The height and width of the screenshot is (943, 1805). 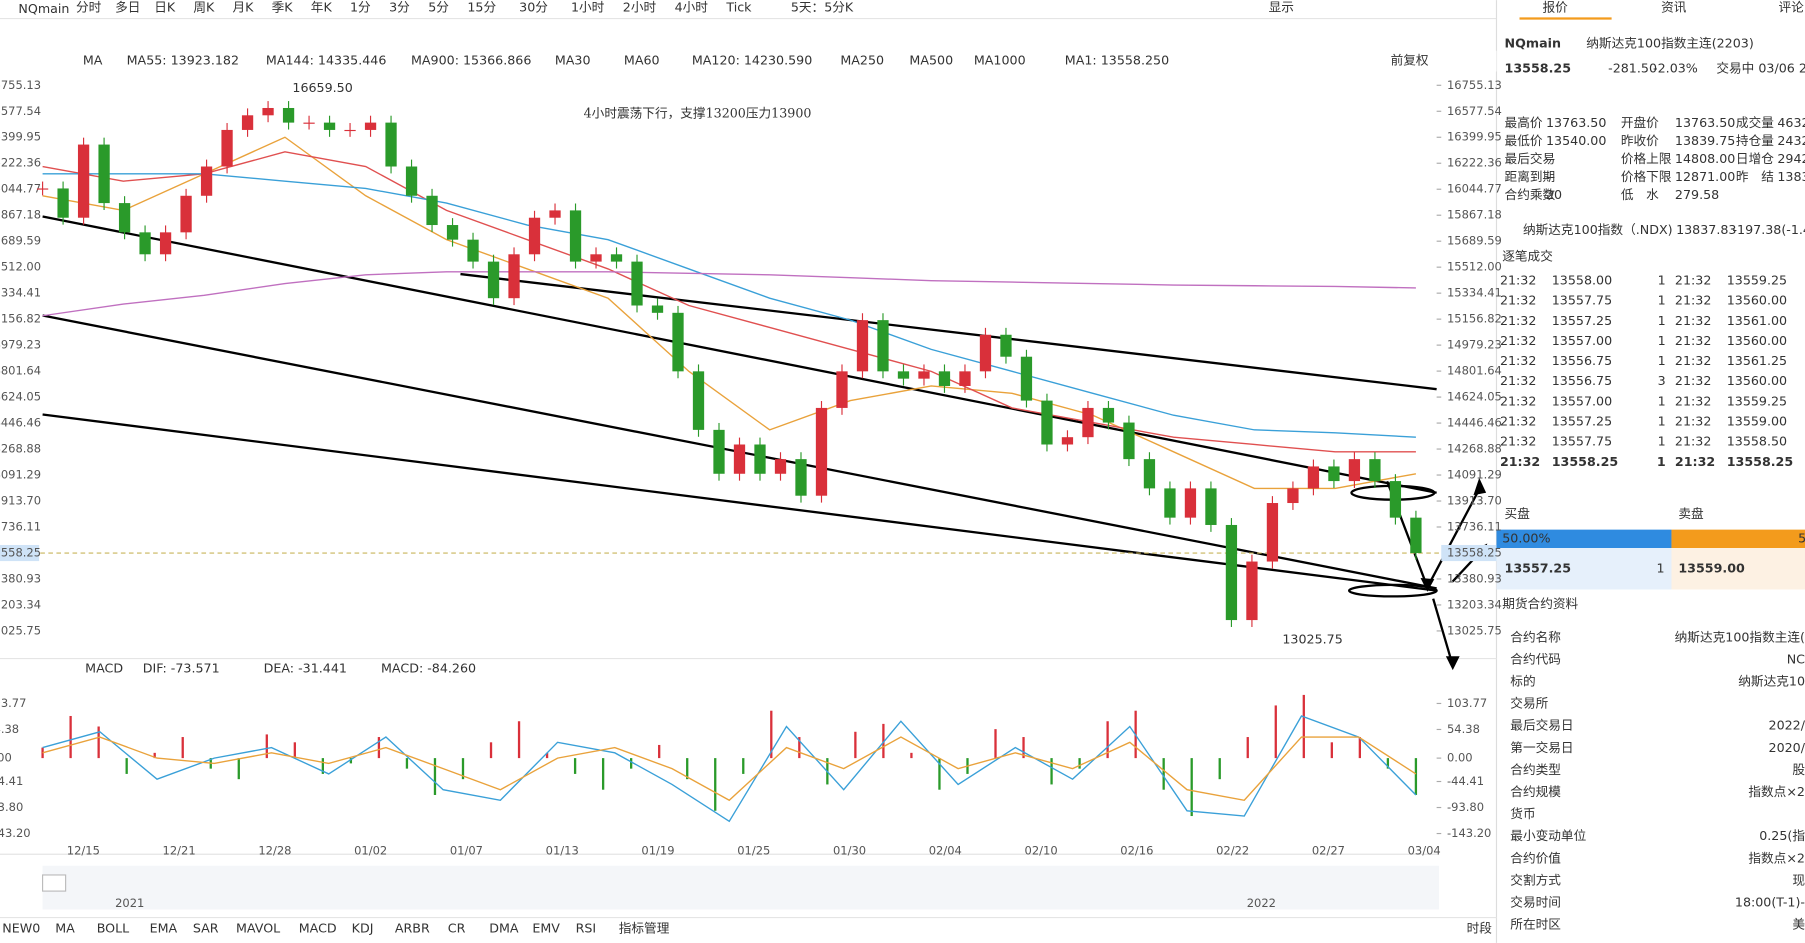 What do you see at coordinates (586, 928) in the screenshot?
I see `indicator-tab: RSI` at bounding box center [586, 928].